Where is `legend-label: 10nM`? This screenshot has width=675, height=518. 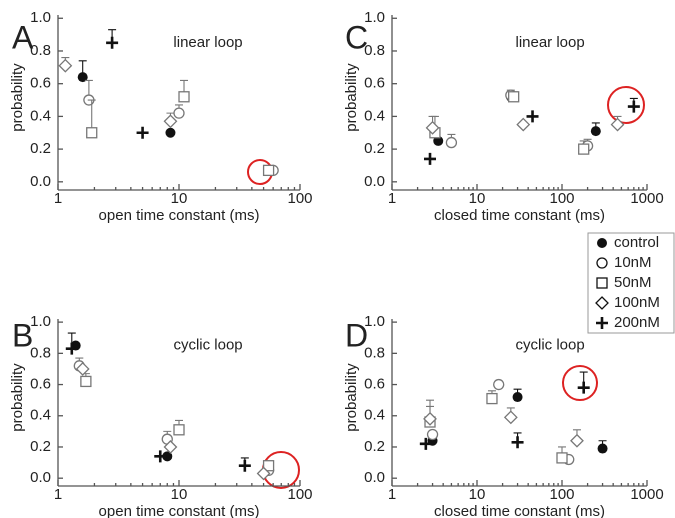
legend-label: 10nM is located at coordinates (633, 262).